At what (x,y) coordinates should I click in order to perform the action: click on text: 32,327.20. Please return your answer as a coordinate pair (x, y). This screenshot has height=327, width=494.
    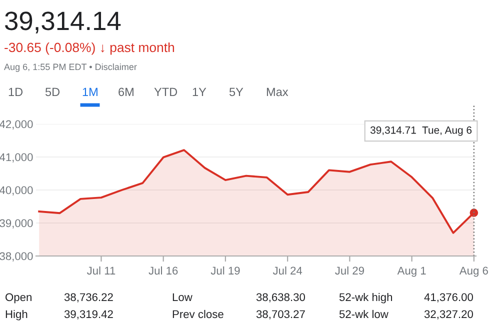
    Looking at the image, I should click on (448, 315).